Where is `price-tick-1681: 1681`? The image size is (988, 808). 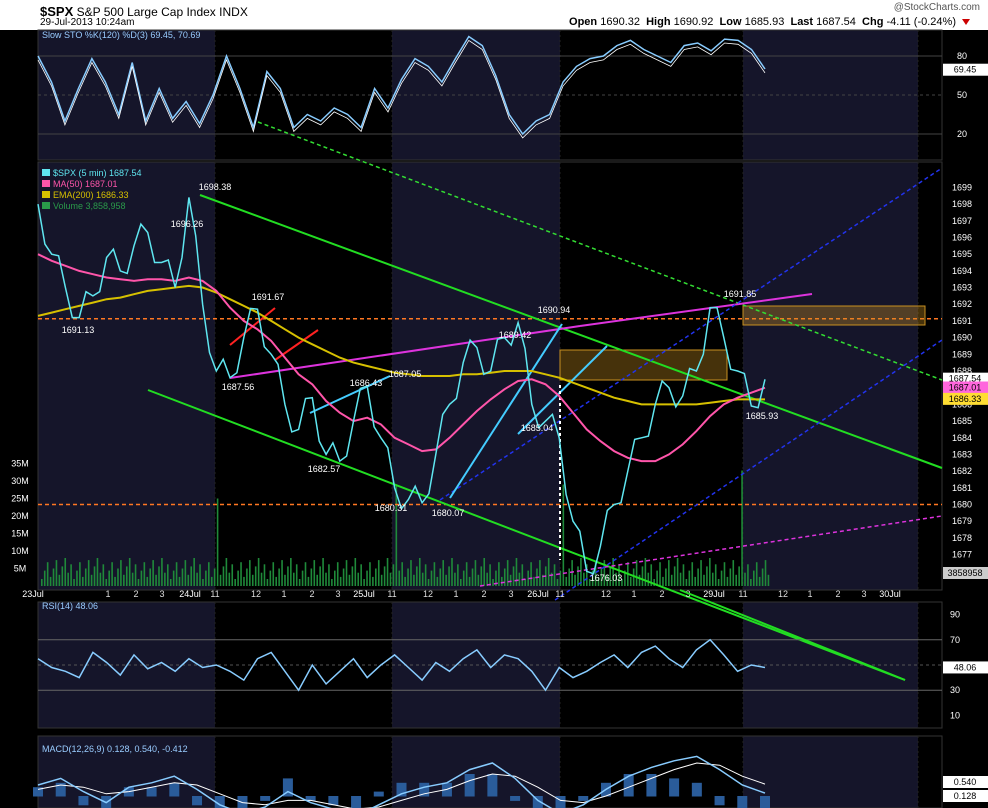
price-tick-1681: 1681 is located at coordinates (962, 488).